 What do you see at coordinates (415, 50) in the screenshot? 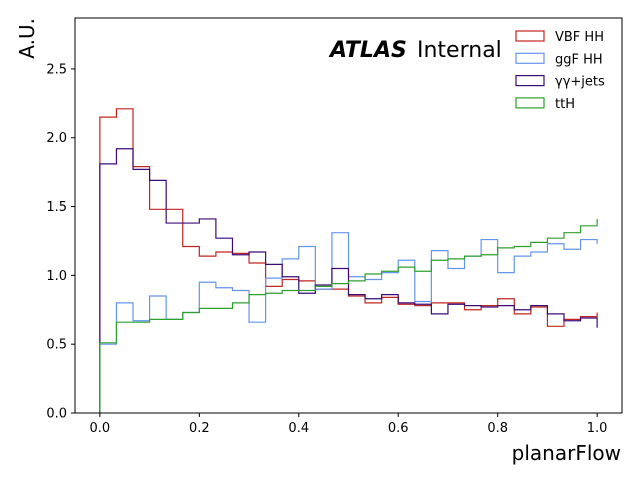
I see `atlas-label: ATLAS Internal` at bounding box center [415, 50].